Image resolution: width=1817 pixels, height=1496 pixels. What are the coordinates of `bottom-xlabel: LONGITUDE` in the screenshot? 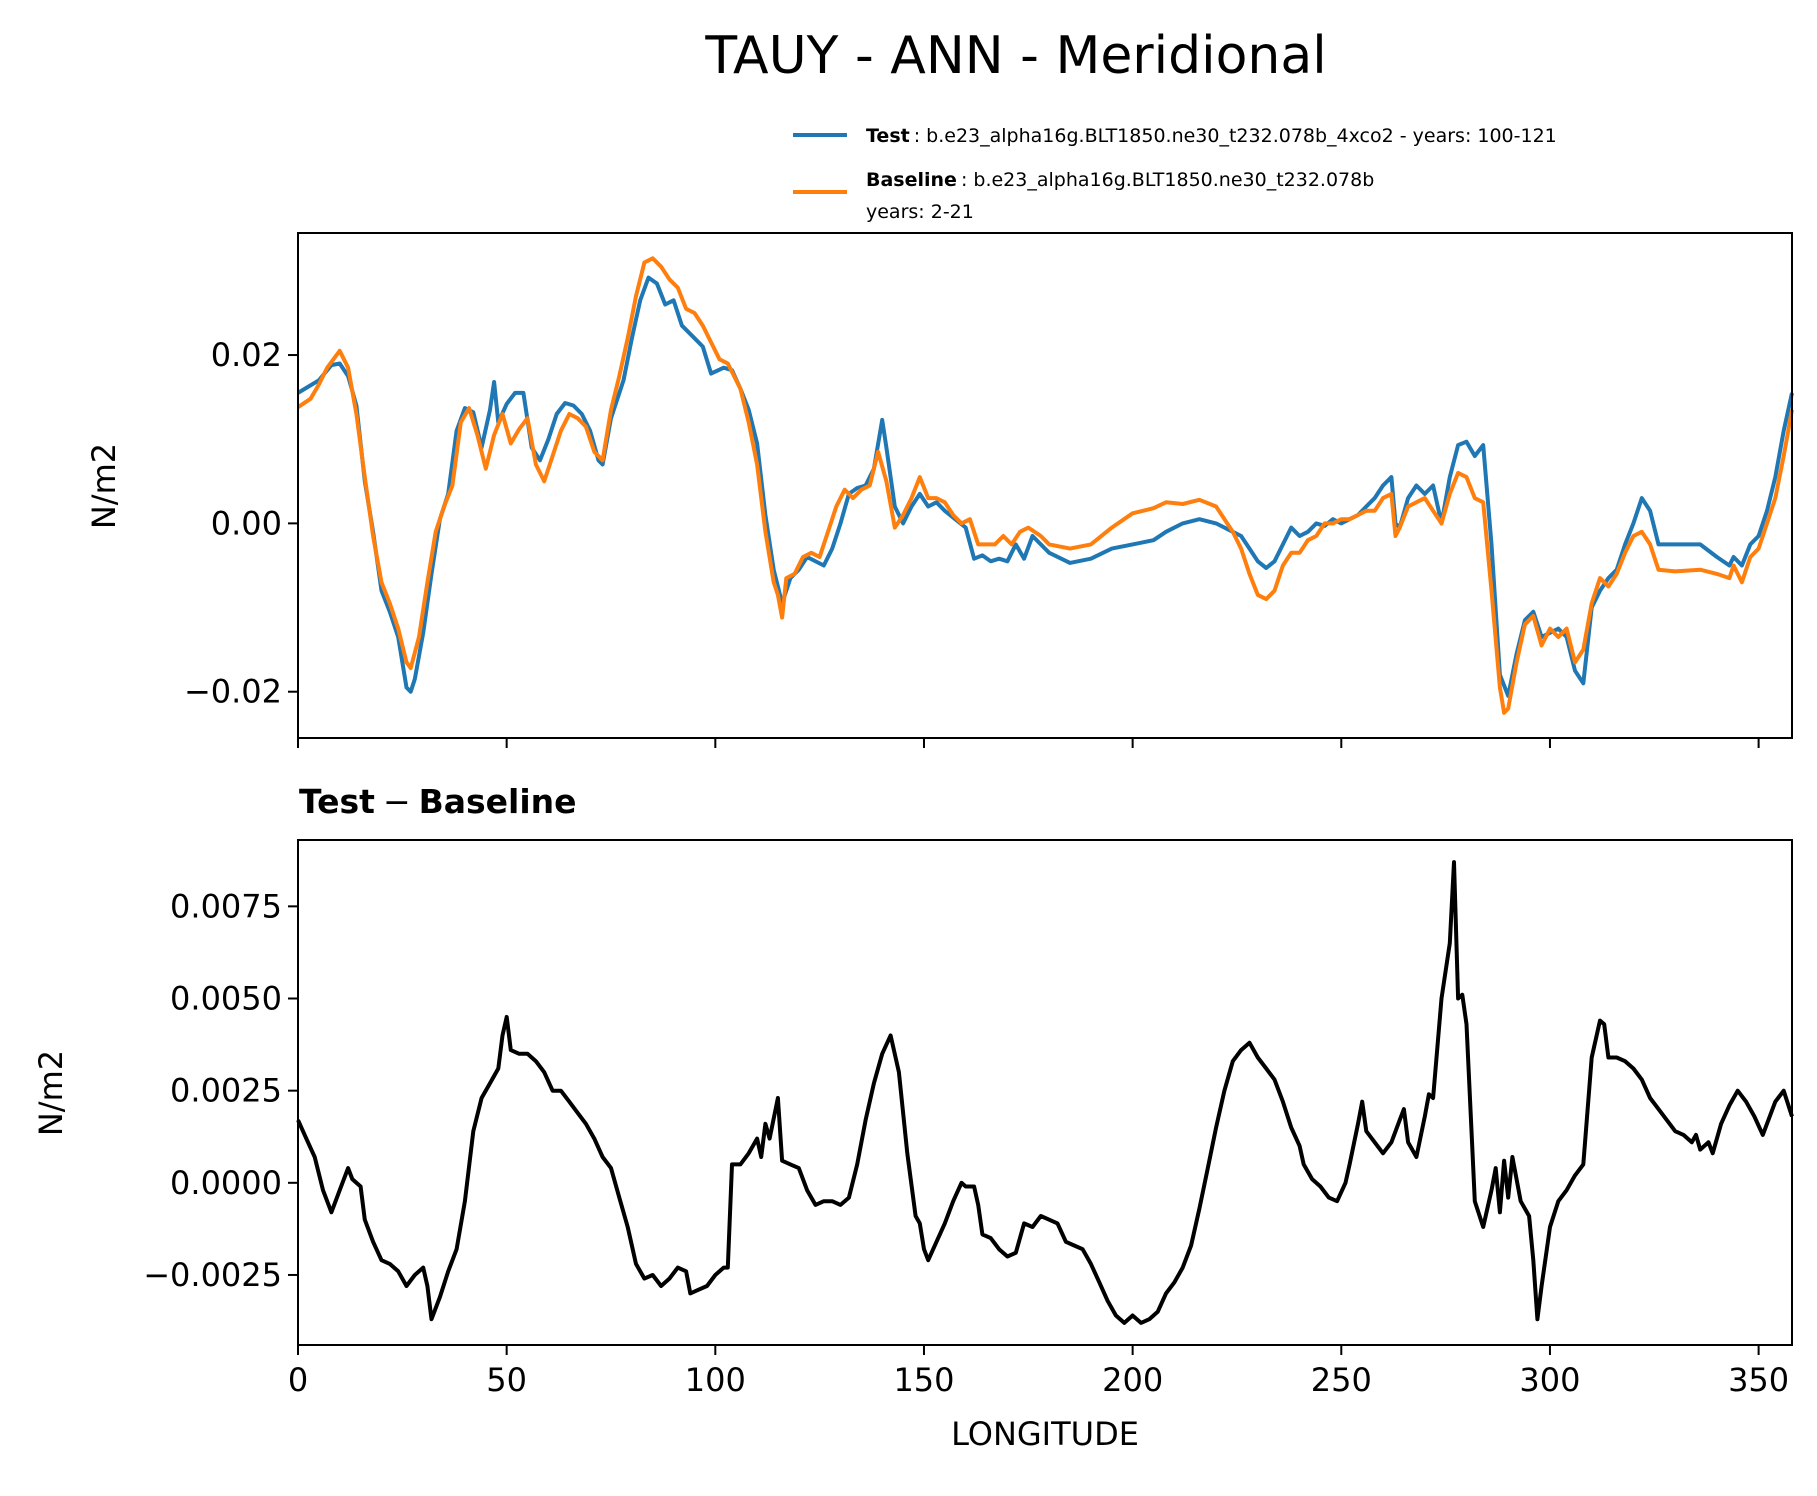 It's located at (1045, 1434).